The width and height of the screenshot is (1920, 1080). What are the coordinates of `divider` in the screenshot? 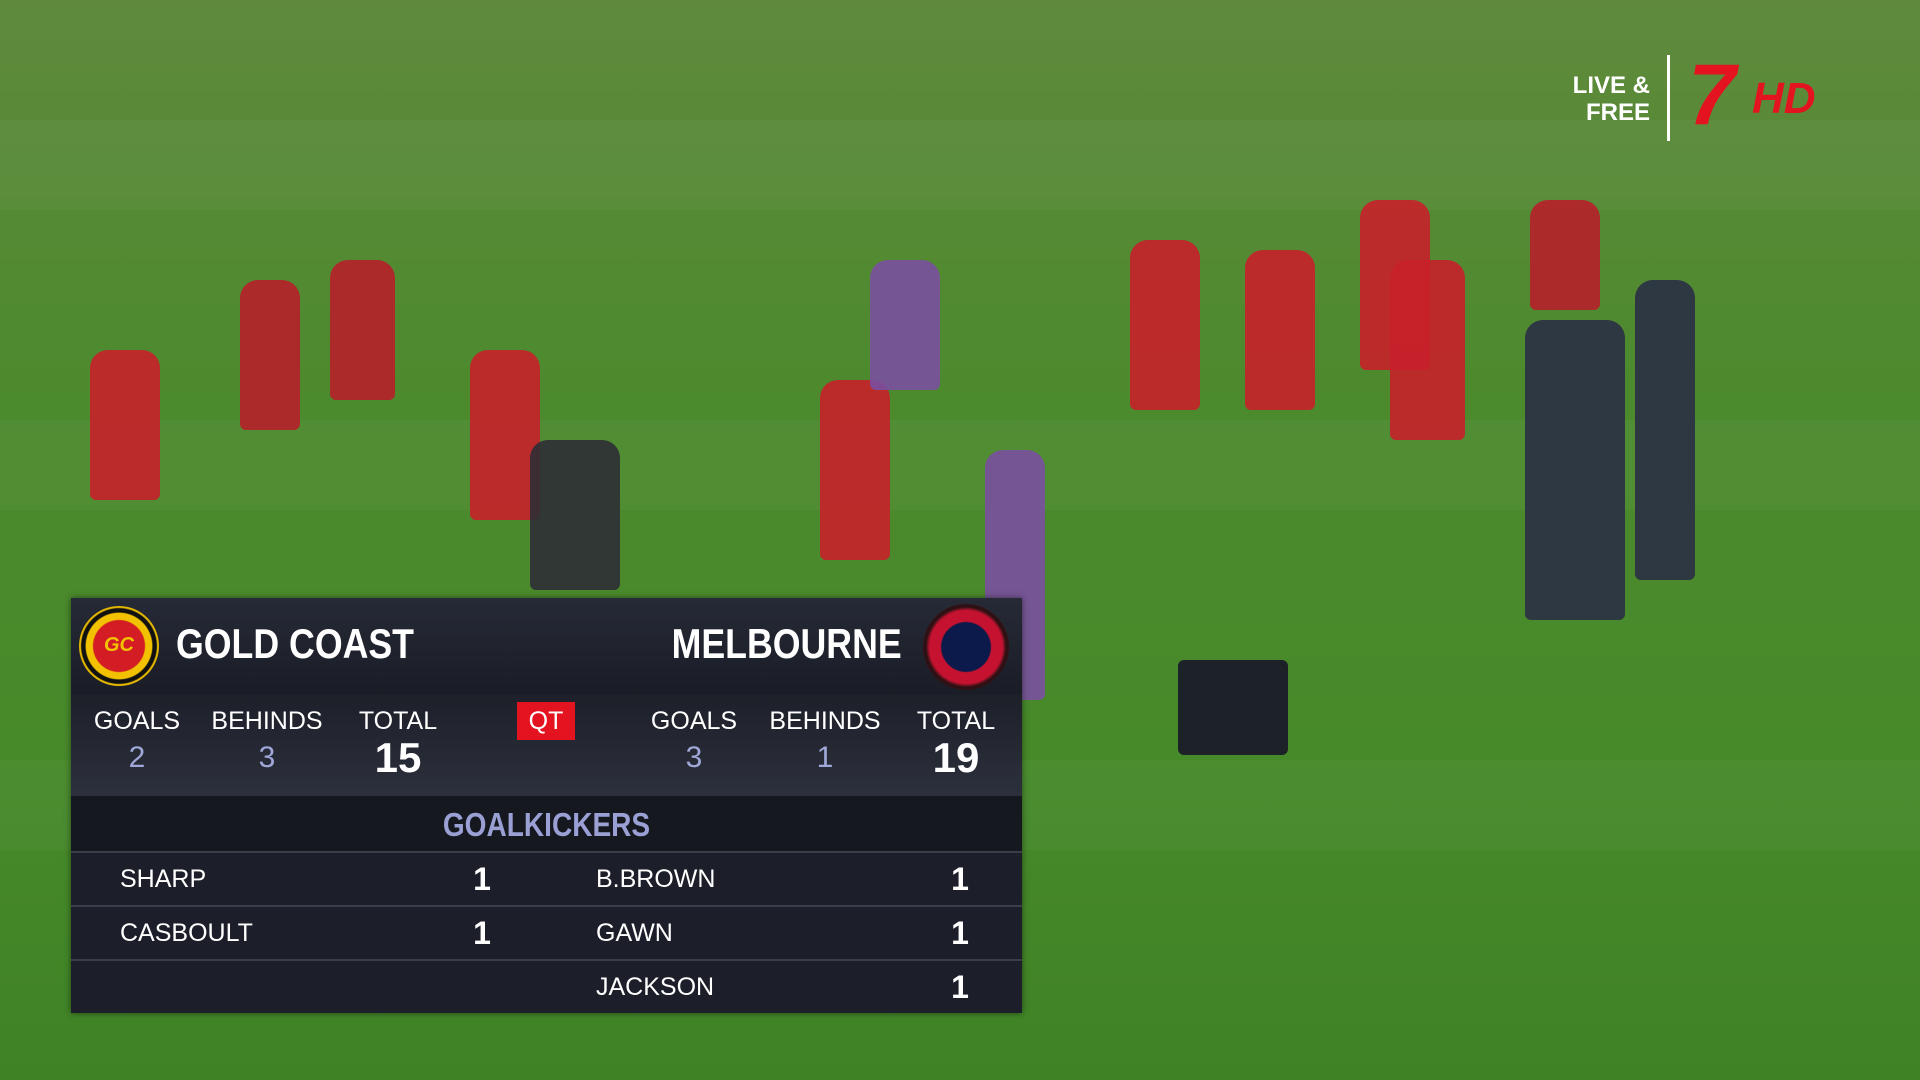 It's located at (1668, 98).